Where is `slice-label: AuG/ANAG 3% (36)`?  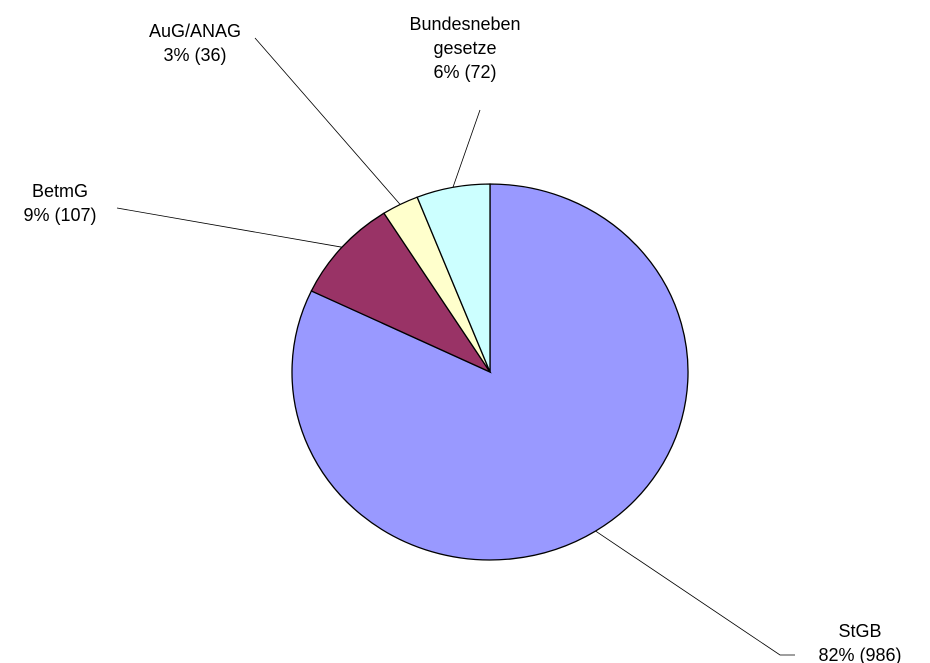
slice-label: AuG/ANAG 3% (36) is located at coordinates (195, 43).